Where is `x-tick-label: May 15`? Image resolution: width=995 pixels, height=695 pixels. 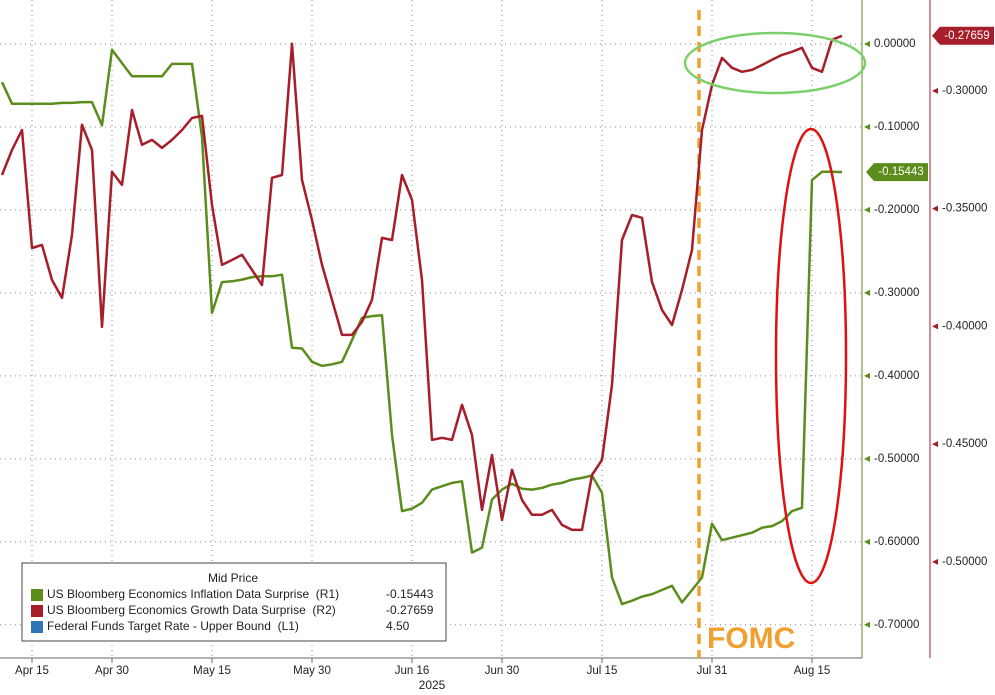
x-tick-label: May 15 is located at coordinates (212, 671).